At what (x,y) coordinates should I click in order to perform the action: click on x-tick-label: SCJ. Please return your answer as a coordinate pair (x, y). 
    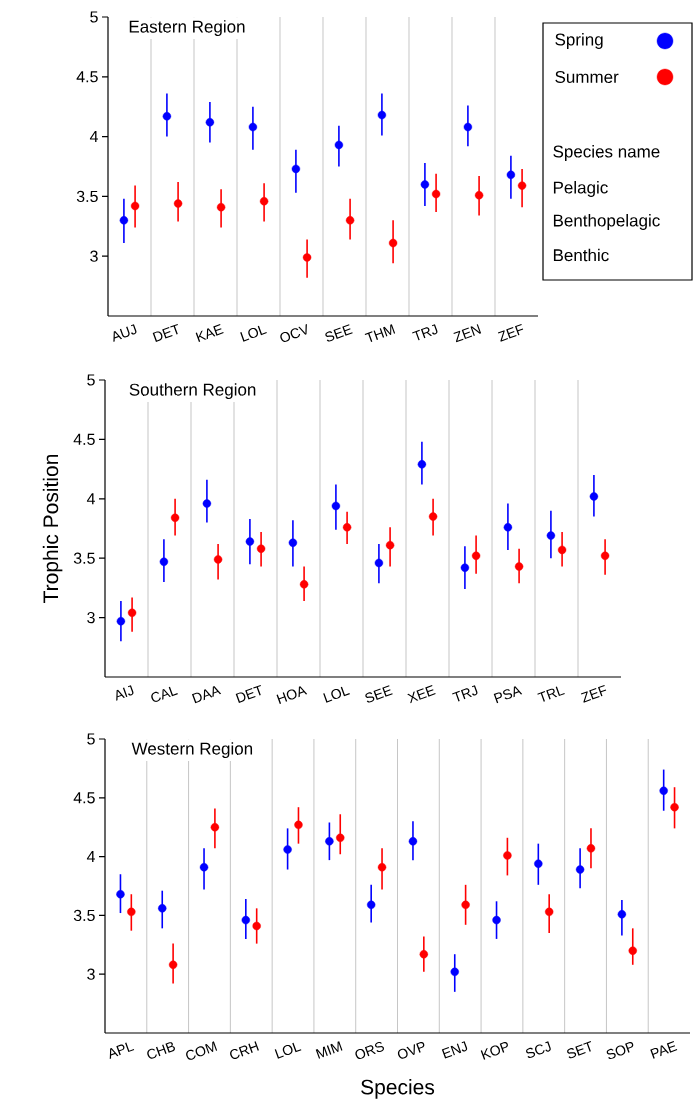
    Looking at the image, I should click on (538, 1049).